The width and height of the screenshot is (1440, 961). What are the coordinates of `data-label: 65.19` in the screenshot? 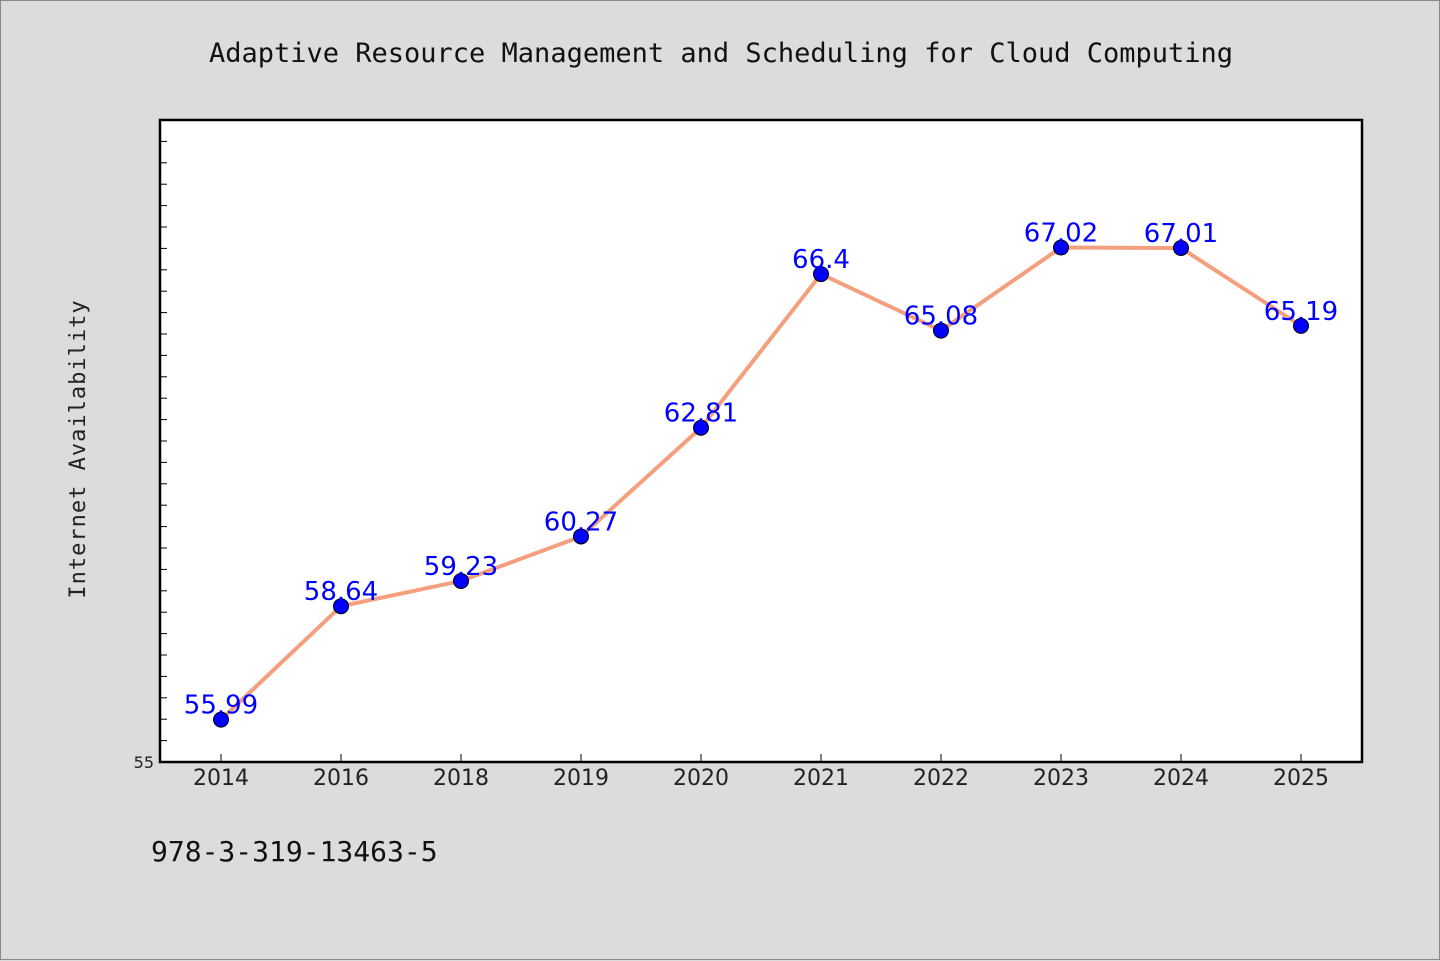 It's located at (1301, 312).